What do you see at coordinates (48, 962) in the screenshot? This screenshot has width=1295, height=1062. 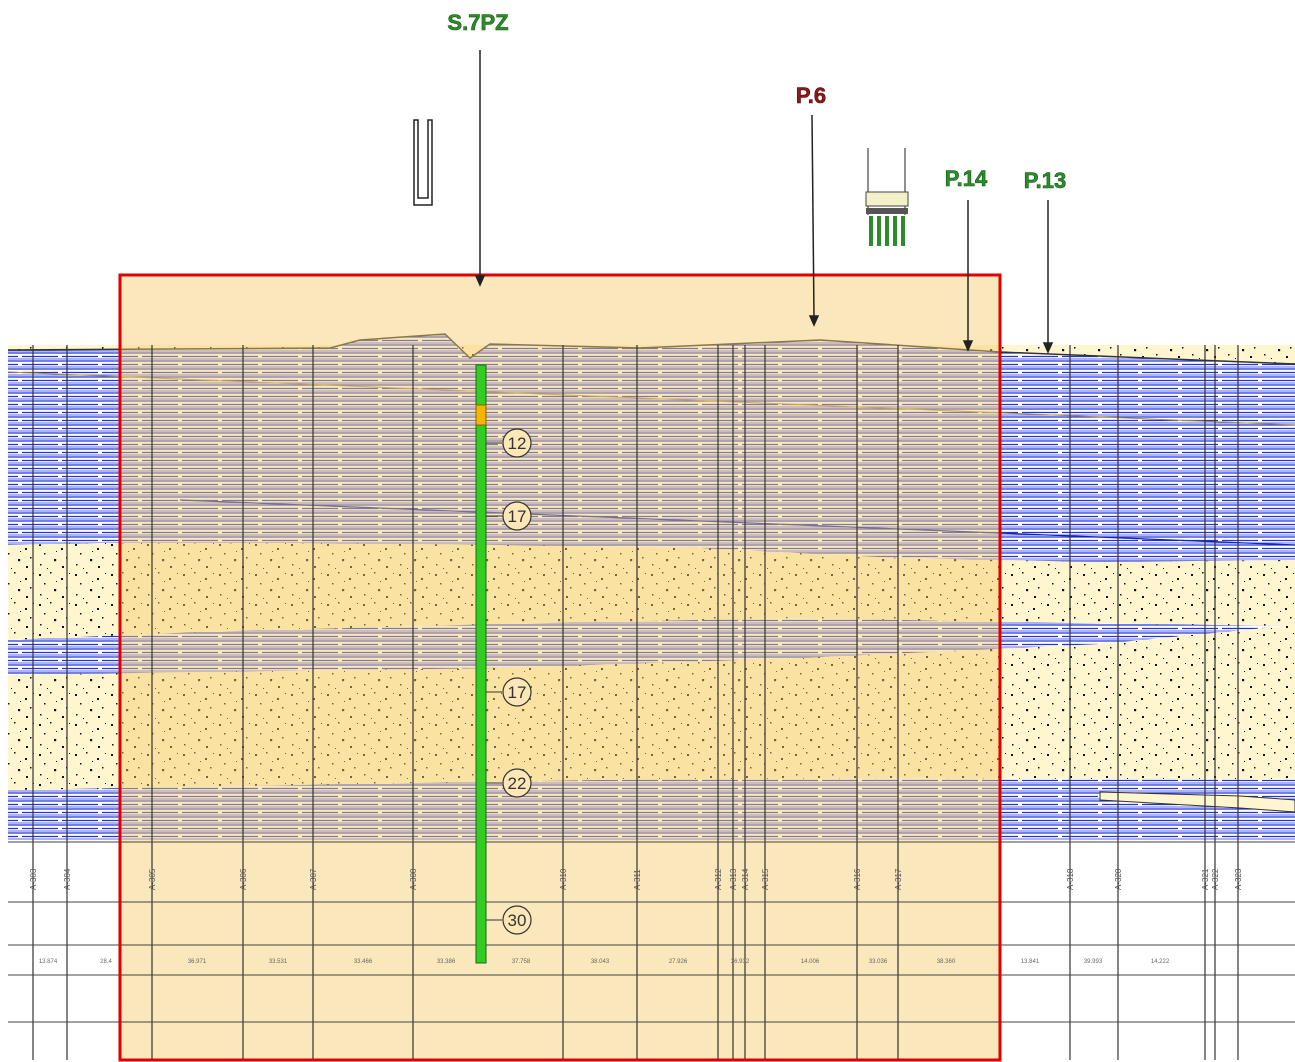 I see `distance-label: 13.874` at bounding box center [48, 962].